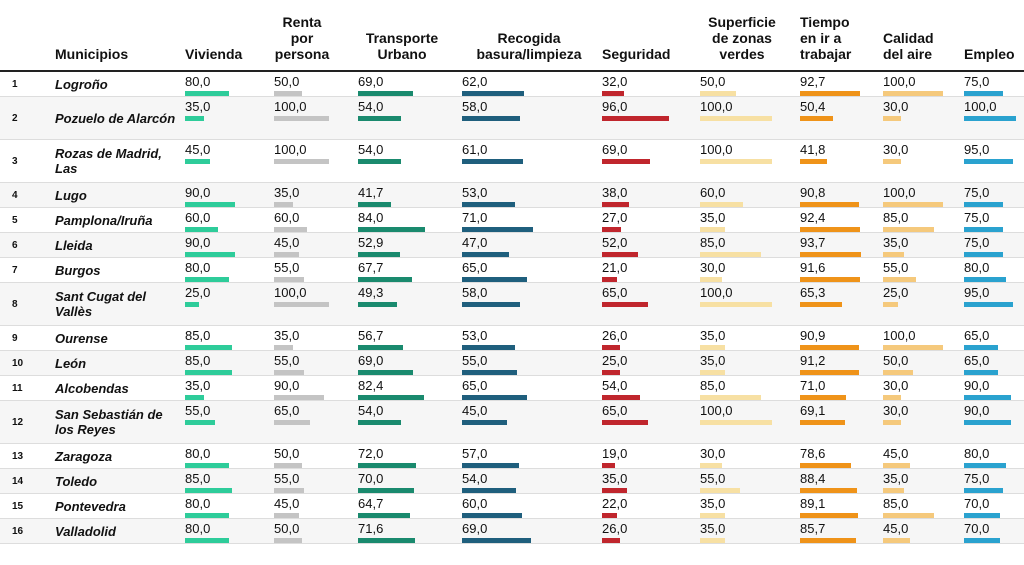 This screenshot has width=1024, height=565. What do you see at coordinates (90, 506) in the screenshot?
I see `municipality-name: Pontevedra` at bounding box center [90, 506].